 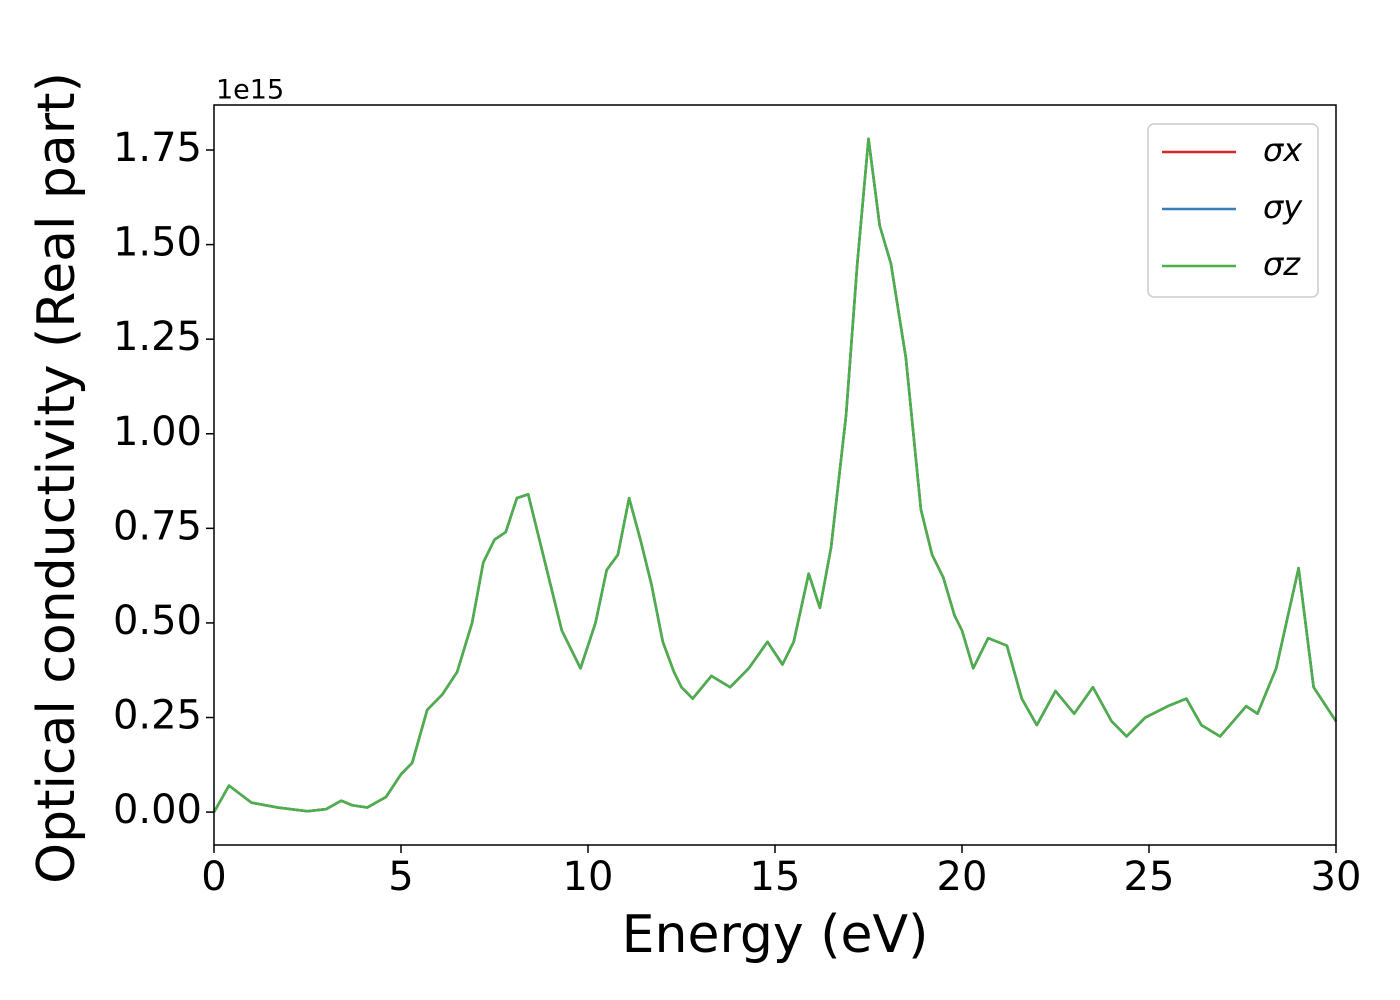 I want to click on y-tick-label: 0.00, so click(x=157, y=810).